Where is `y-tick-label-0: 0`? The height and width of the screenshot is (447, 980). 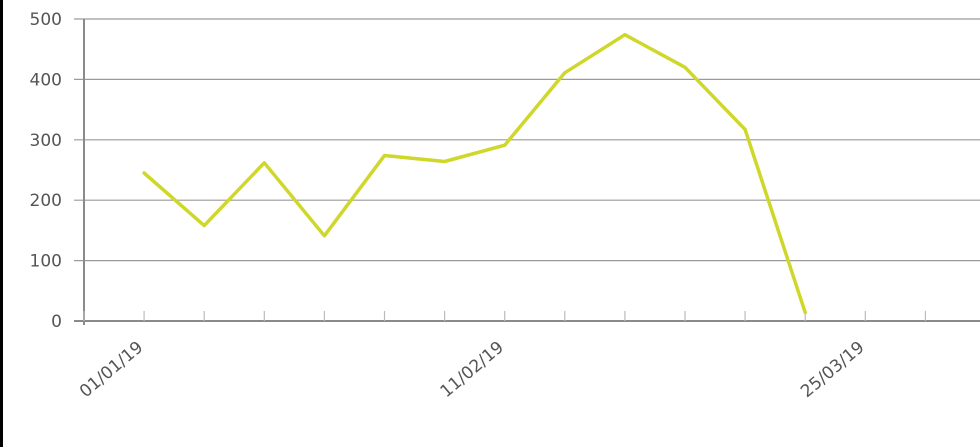
y-tick-label-0: 0 is located at coordinates (56, 322).